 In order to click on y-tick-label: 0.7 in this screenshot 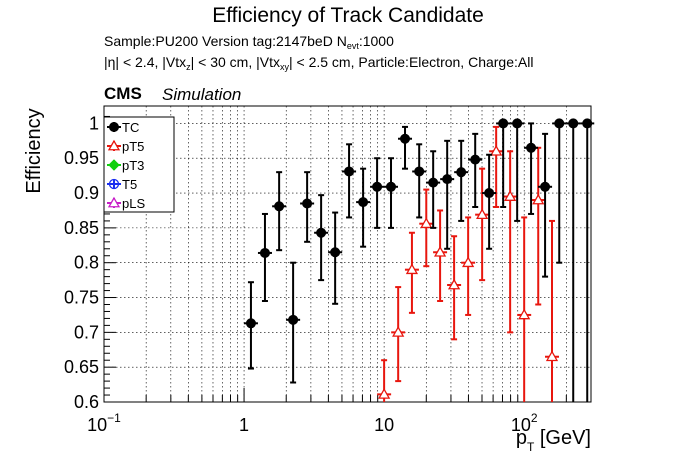, I will do `click(86, 332)`.